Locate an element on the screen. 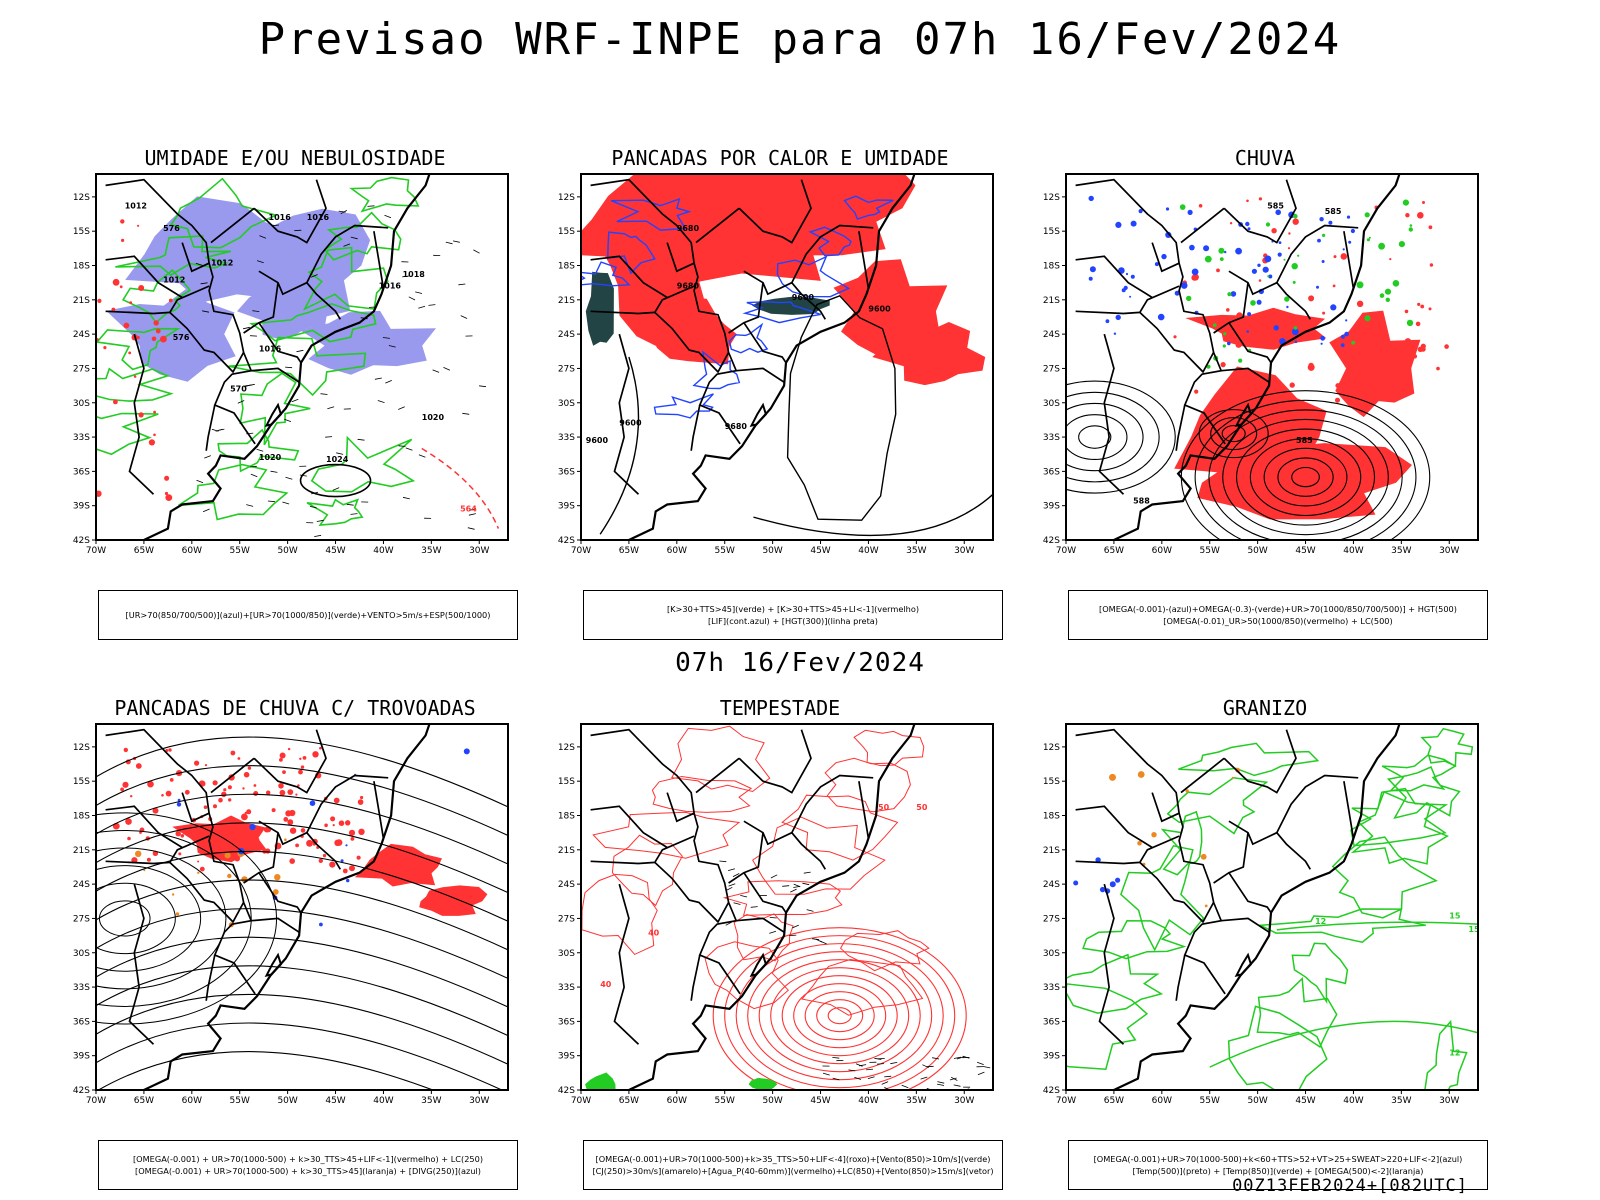 The width and height of the screenshot is (1600, 1200). contour-label: 9680 is located at coordinates (736, 426).